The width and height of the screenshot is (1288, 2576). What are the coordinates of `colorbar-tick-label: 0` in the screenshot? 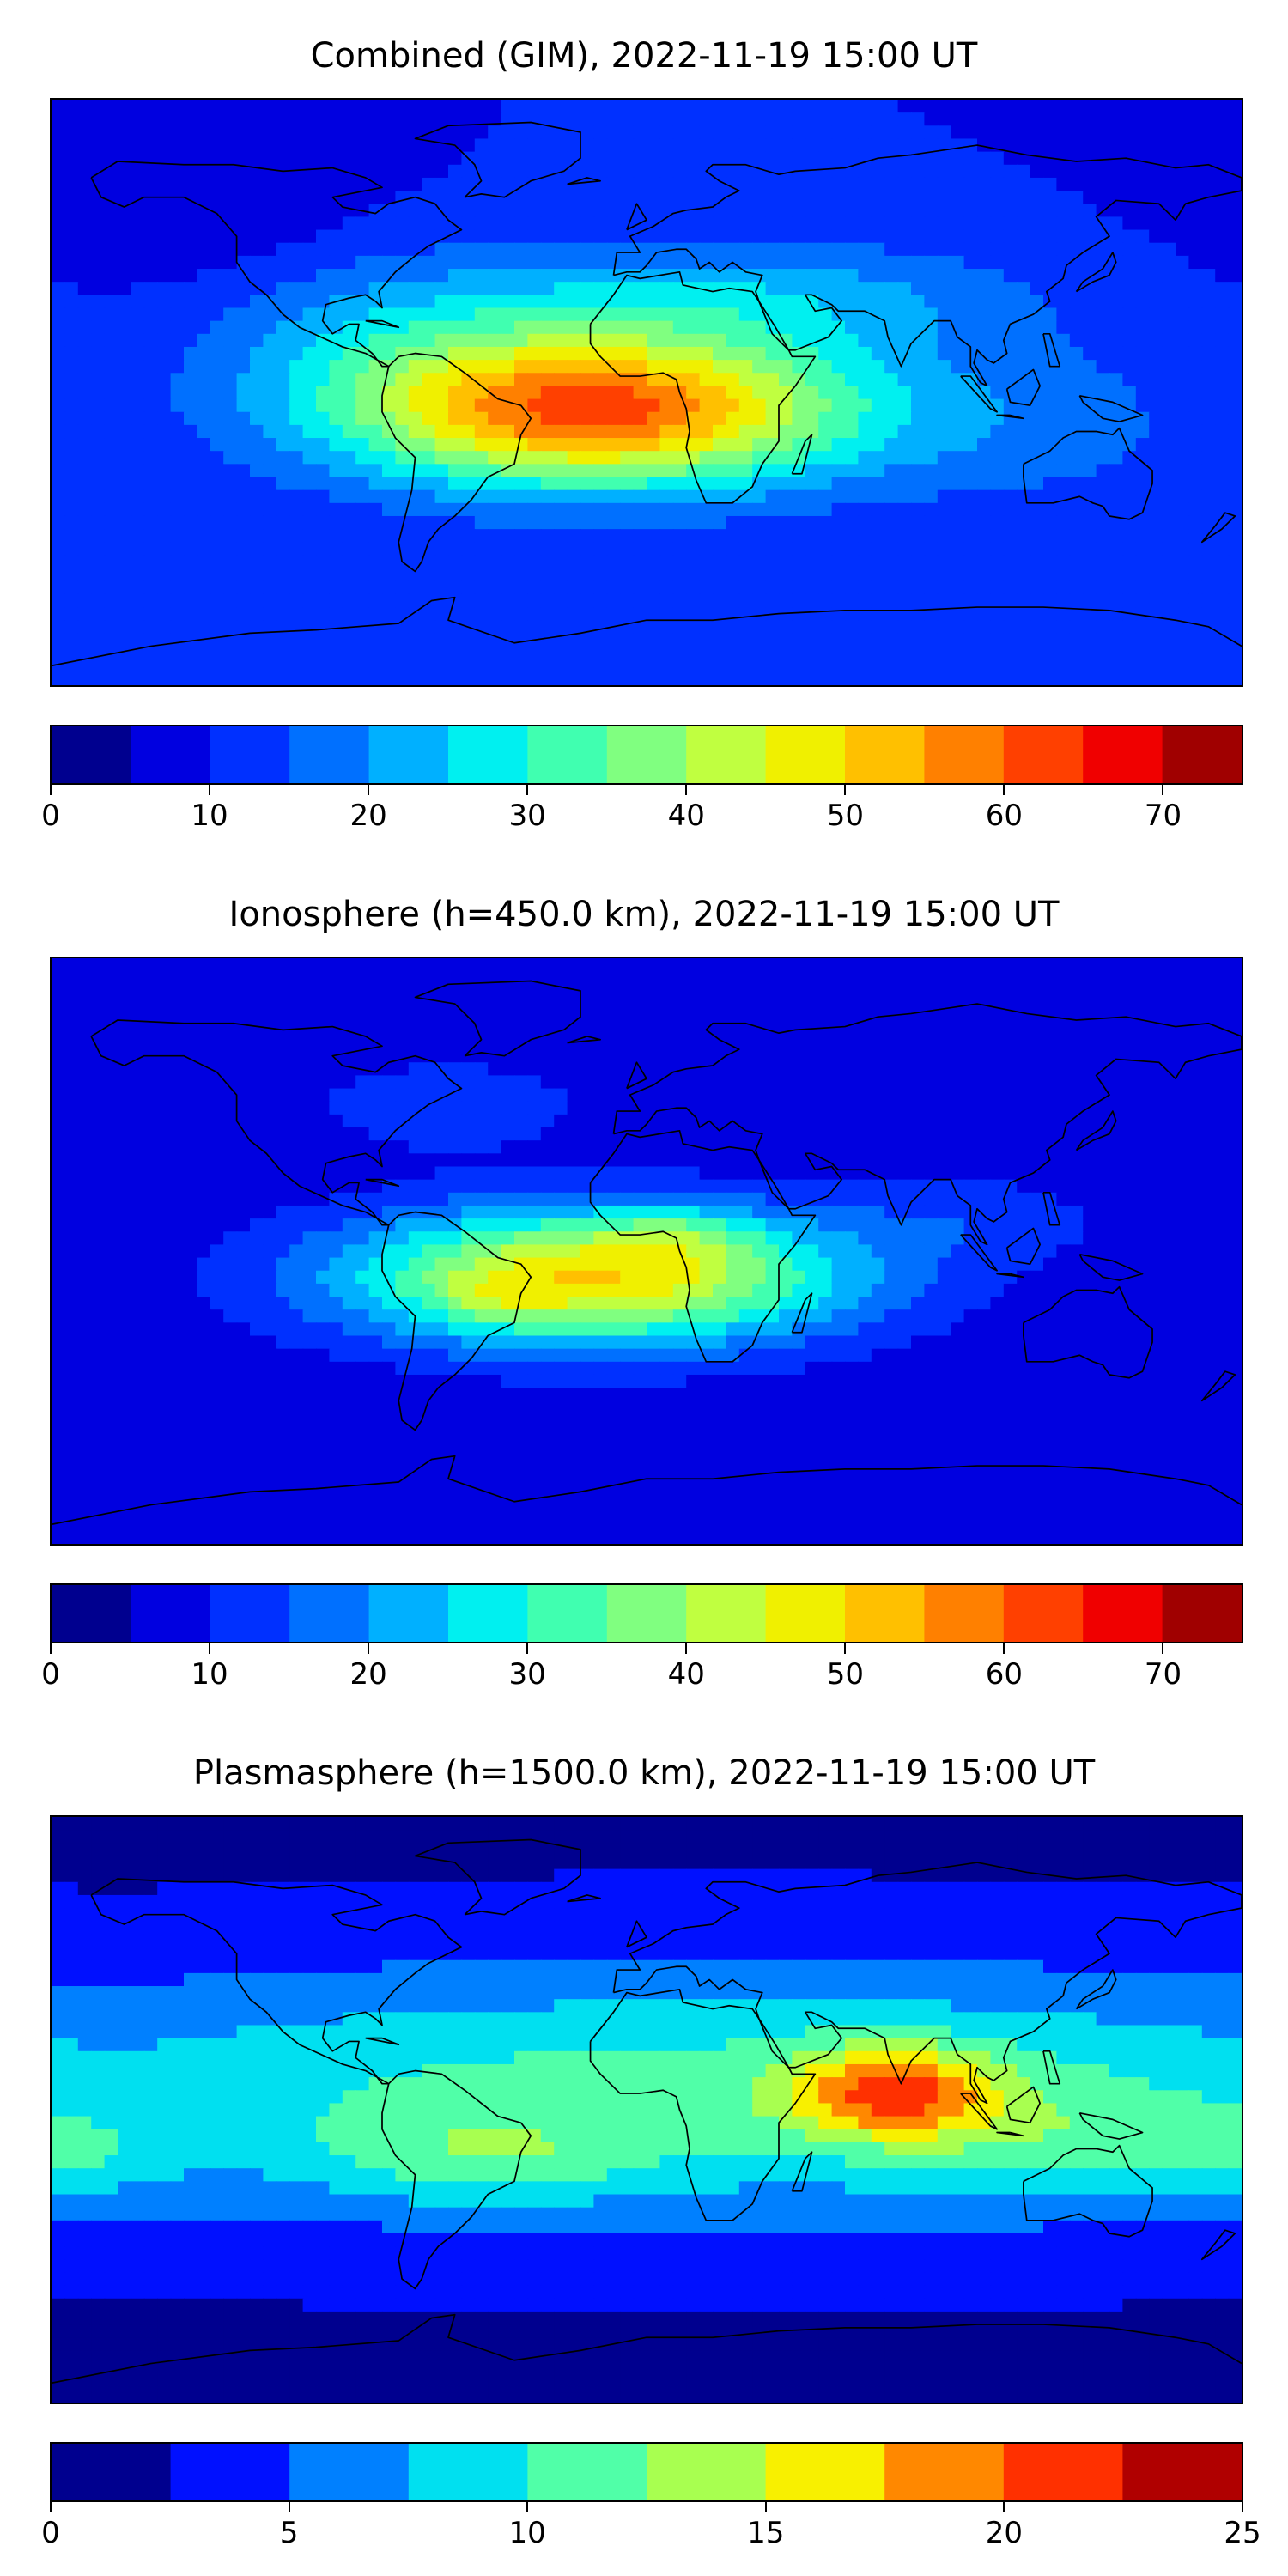 It's located at (50, 816).